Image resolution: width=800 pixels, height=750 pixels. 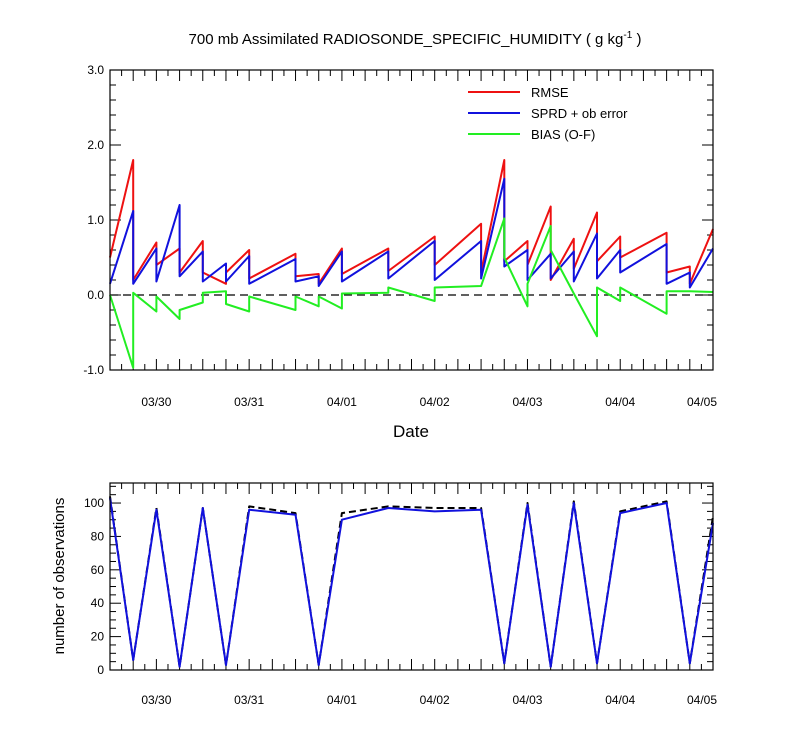 What do you see at coordinates (93, 370) in the screenshot?
I see `y-tick-label: -1.0` at bounding box center [93, 370].